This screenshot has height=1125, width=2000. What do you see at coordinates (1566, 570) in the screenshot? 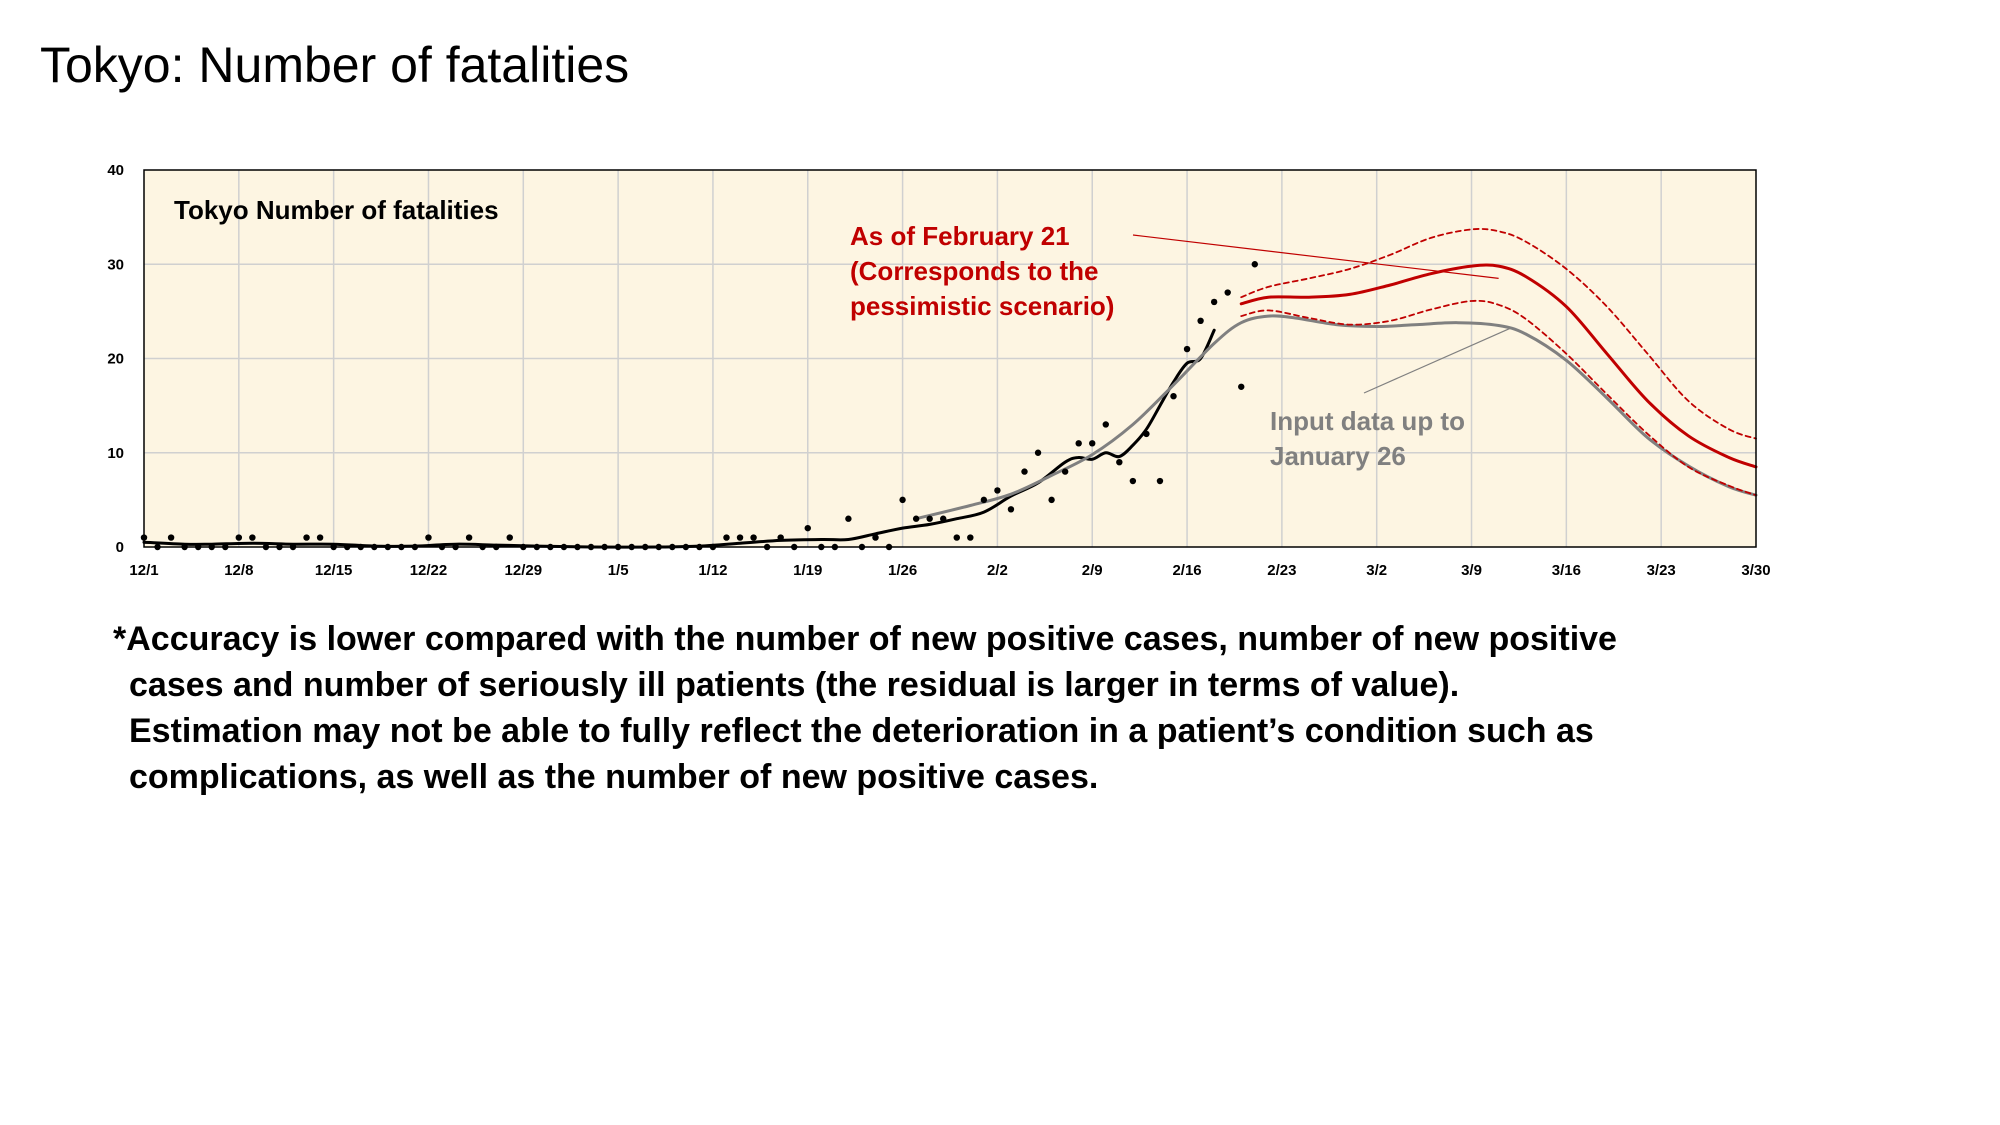
I see `x-tick-label: 3/16` at bounding box center [1566, 570].